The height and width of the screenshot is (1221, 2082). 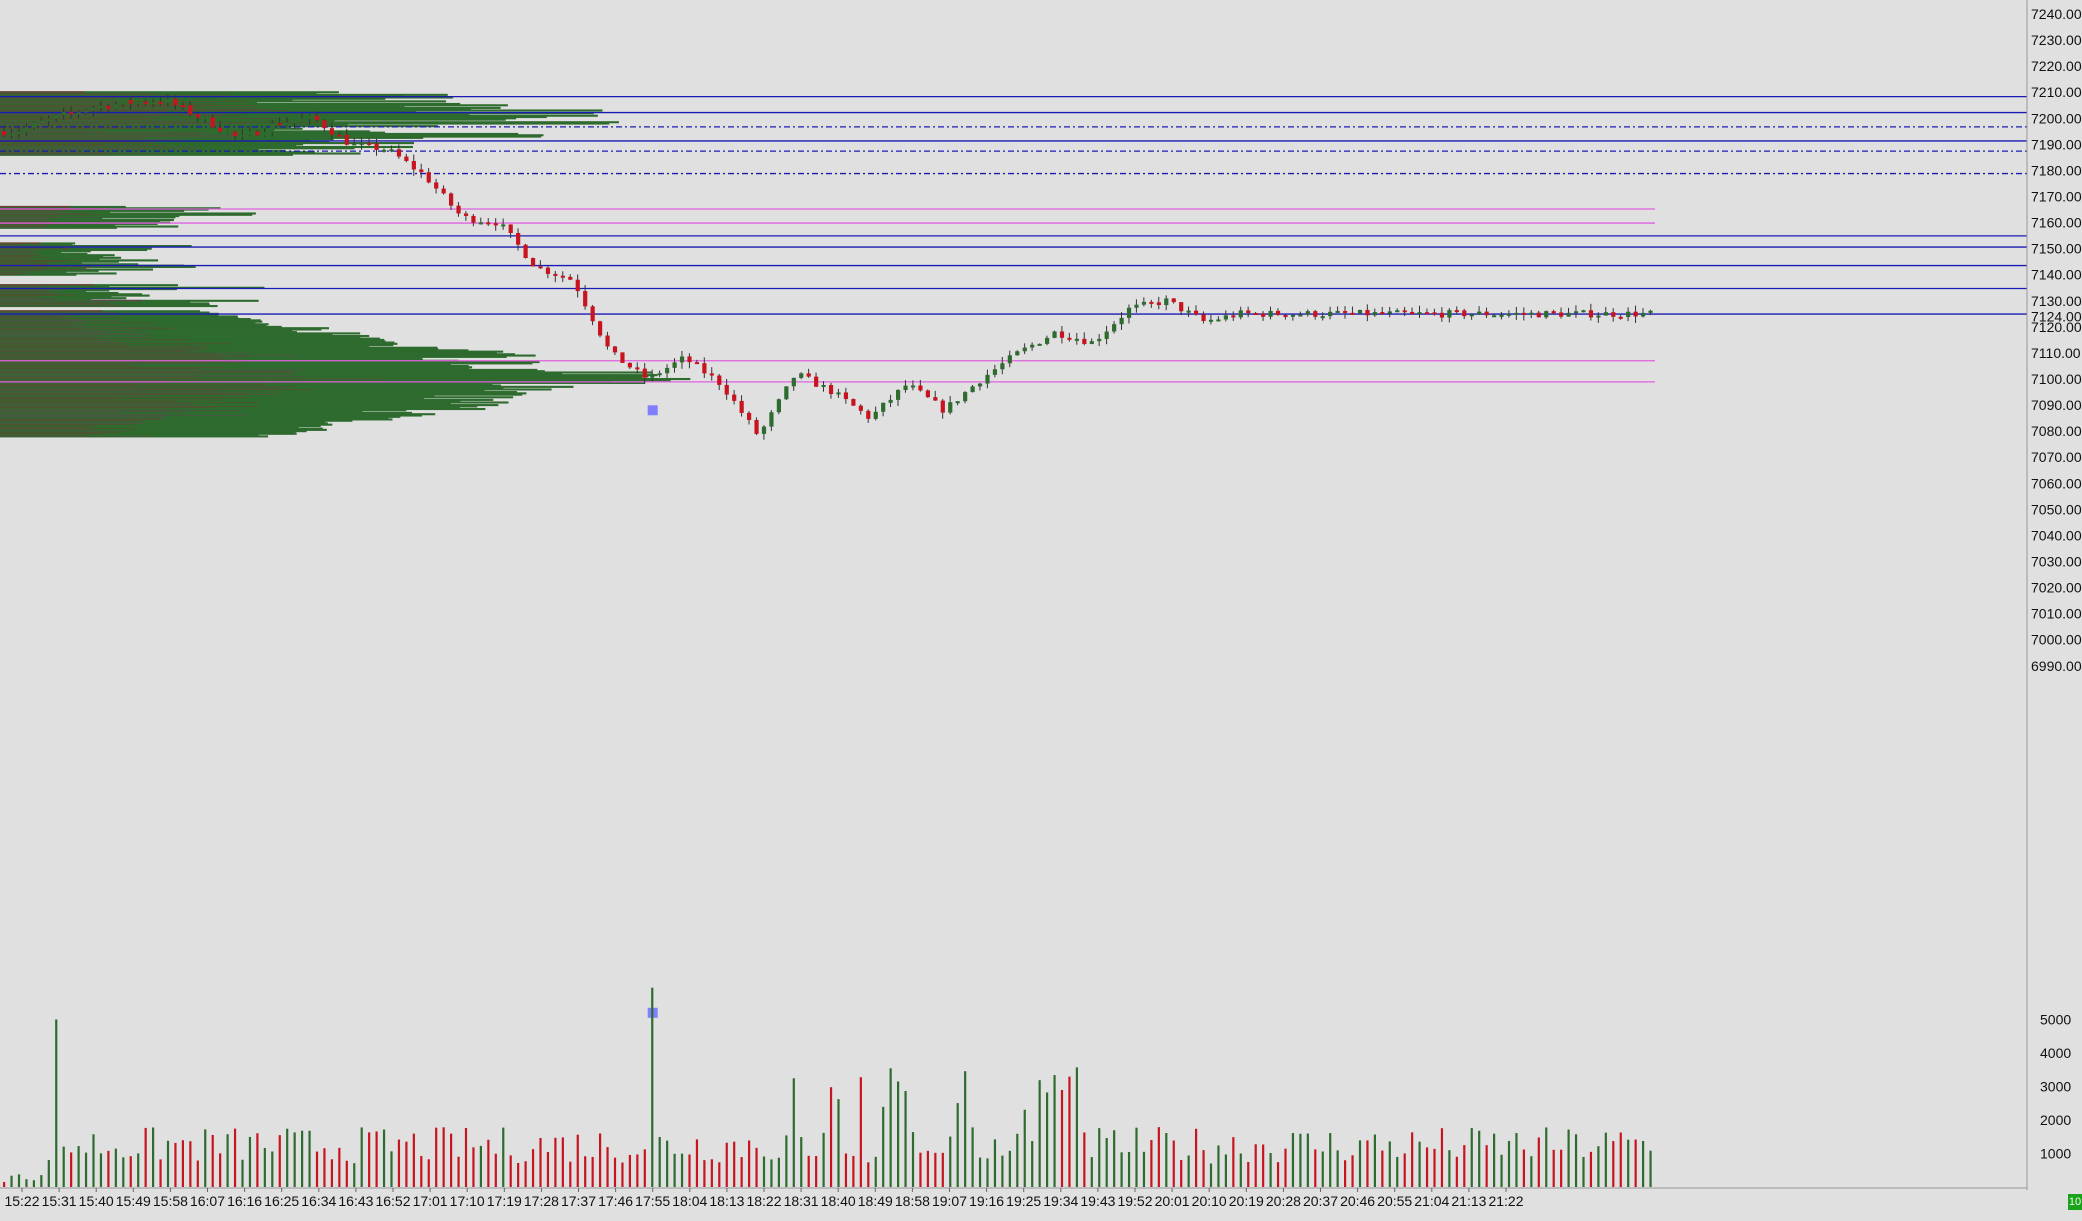 What do you see at coordinates (2056, 170) in the screenshot?
I see `price-tick-label: 7180.00` at bounding box center [2056, 170].